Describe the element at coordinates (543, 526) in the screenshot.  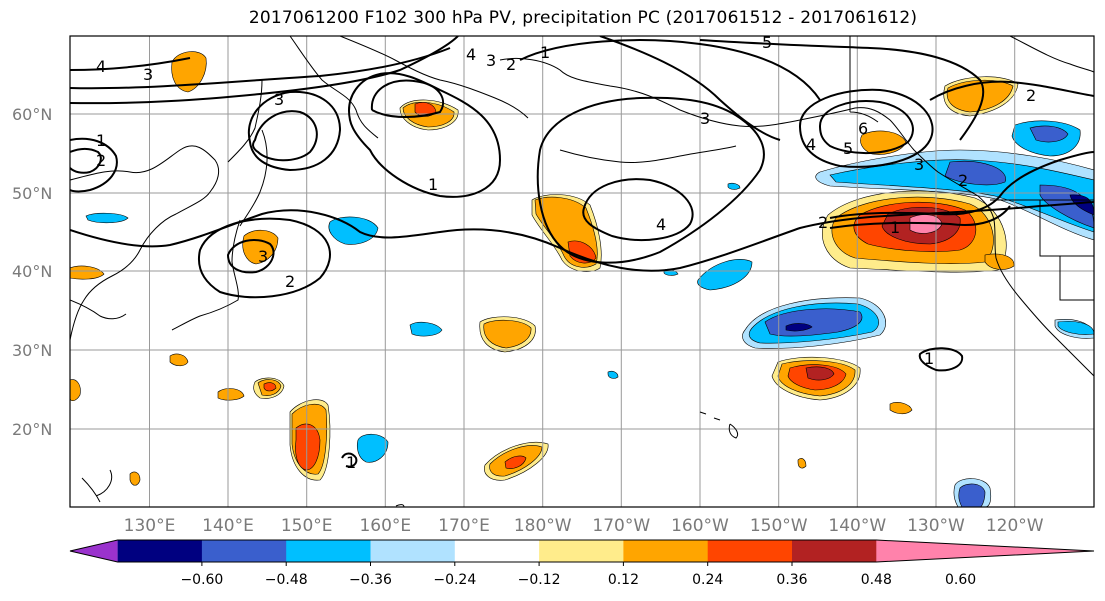
I see `lon-label: 180°W` at that location.